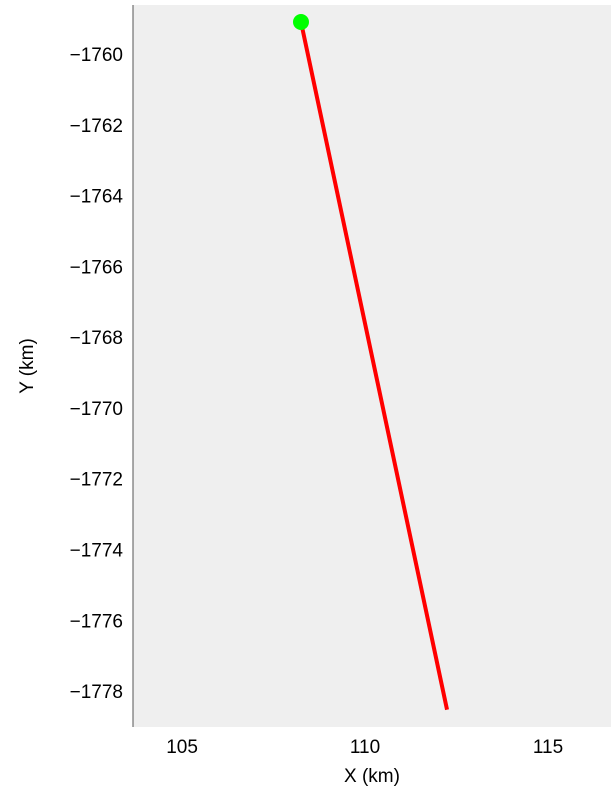  I want to click on y-tick-label: −1770, so click(96, 409).